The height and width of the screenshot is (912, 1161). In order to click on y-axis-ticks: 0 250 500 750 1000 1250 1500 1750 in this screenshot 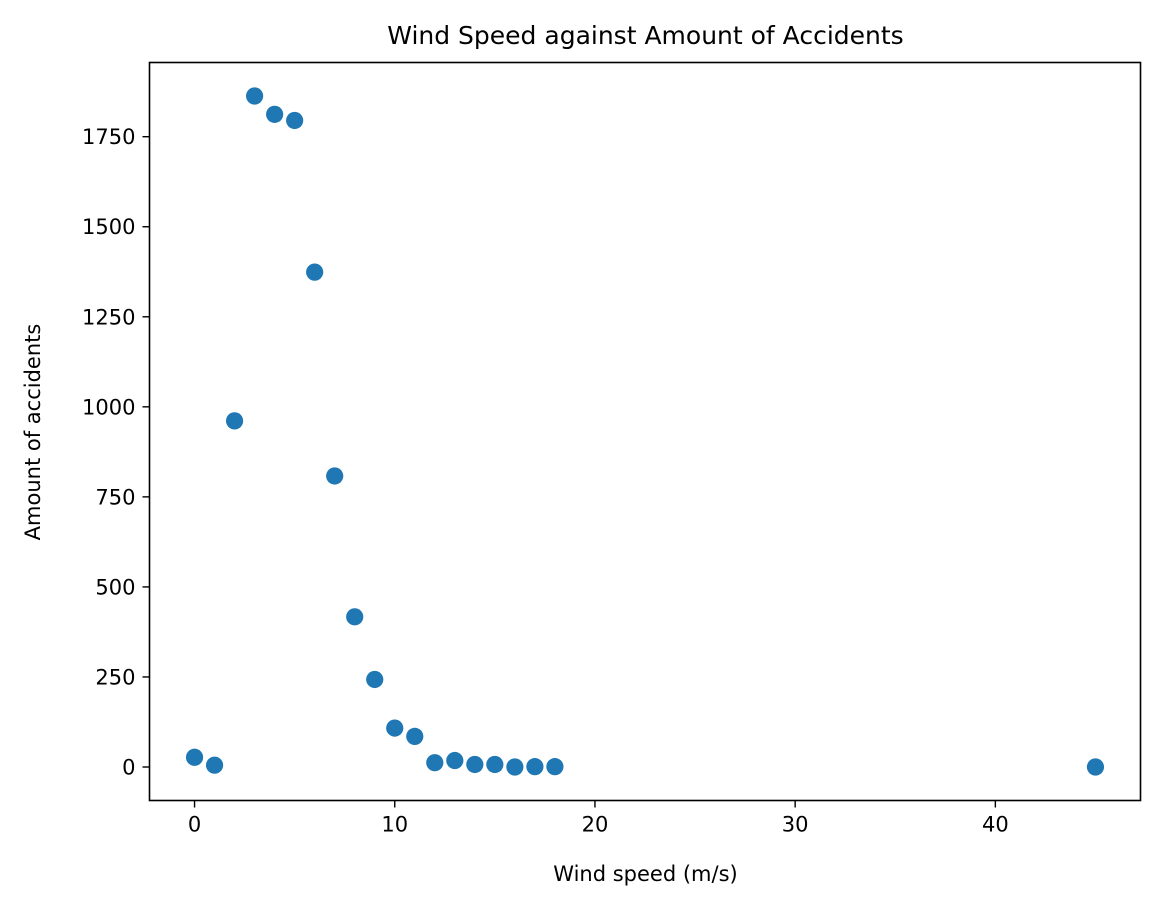, I will do `click(116, 452)`.